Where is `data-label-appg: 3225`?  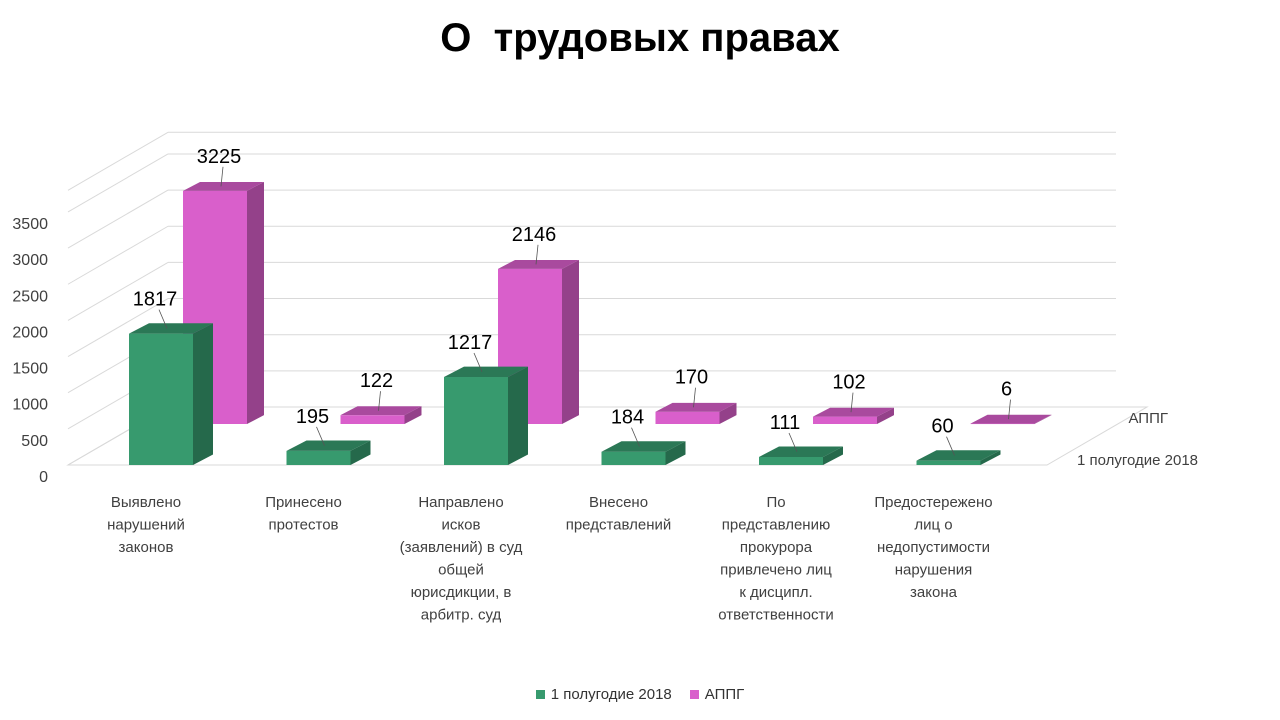
data-label-appg: 3225 is located at coordinates (219, 157).